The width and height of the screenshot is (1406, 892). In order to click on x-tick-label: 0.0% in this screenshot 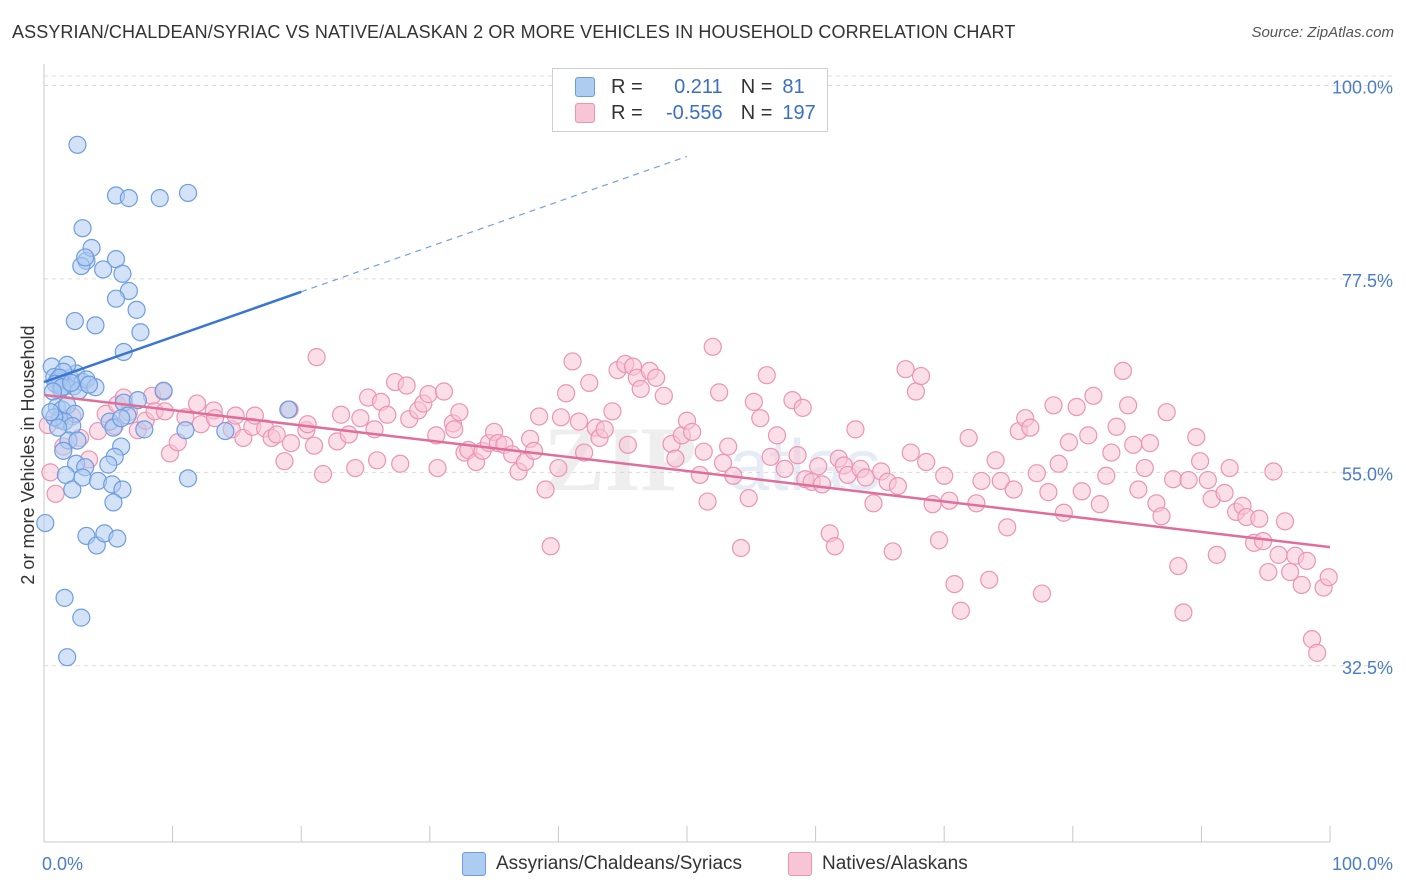, I will do `click(62, 864)`.